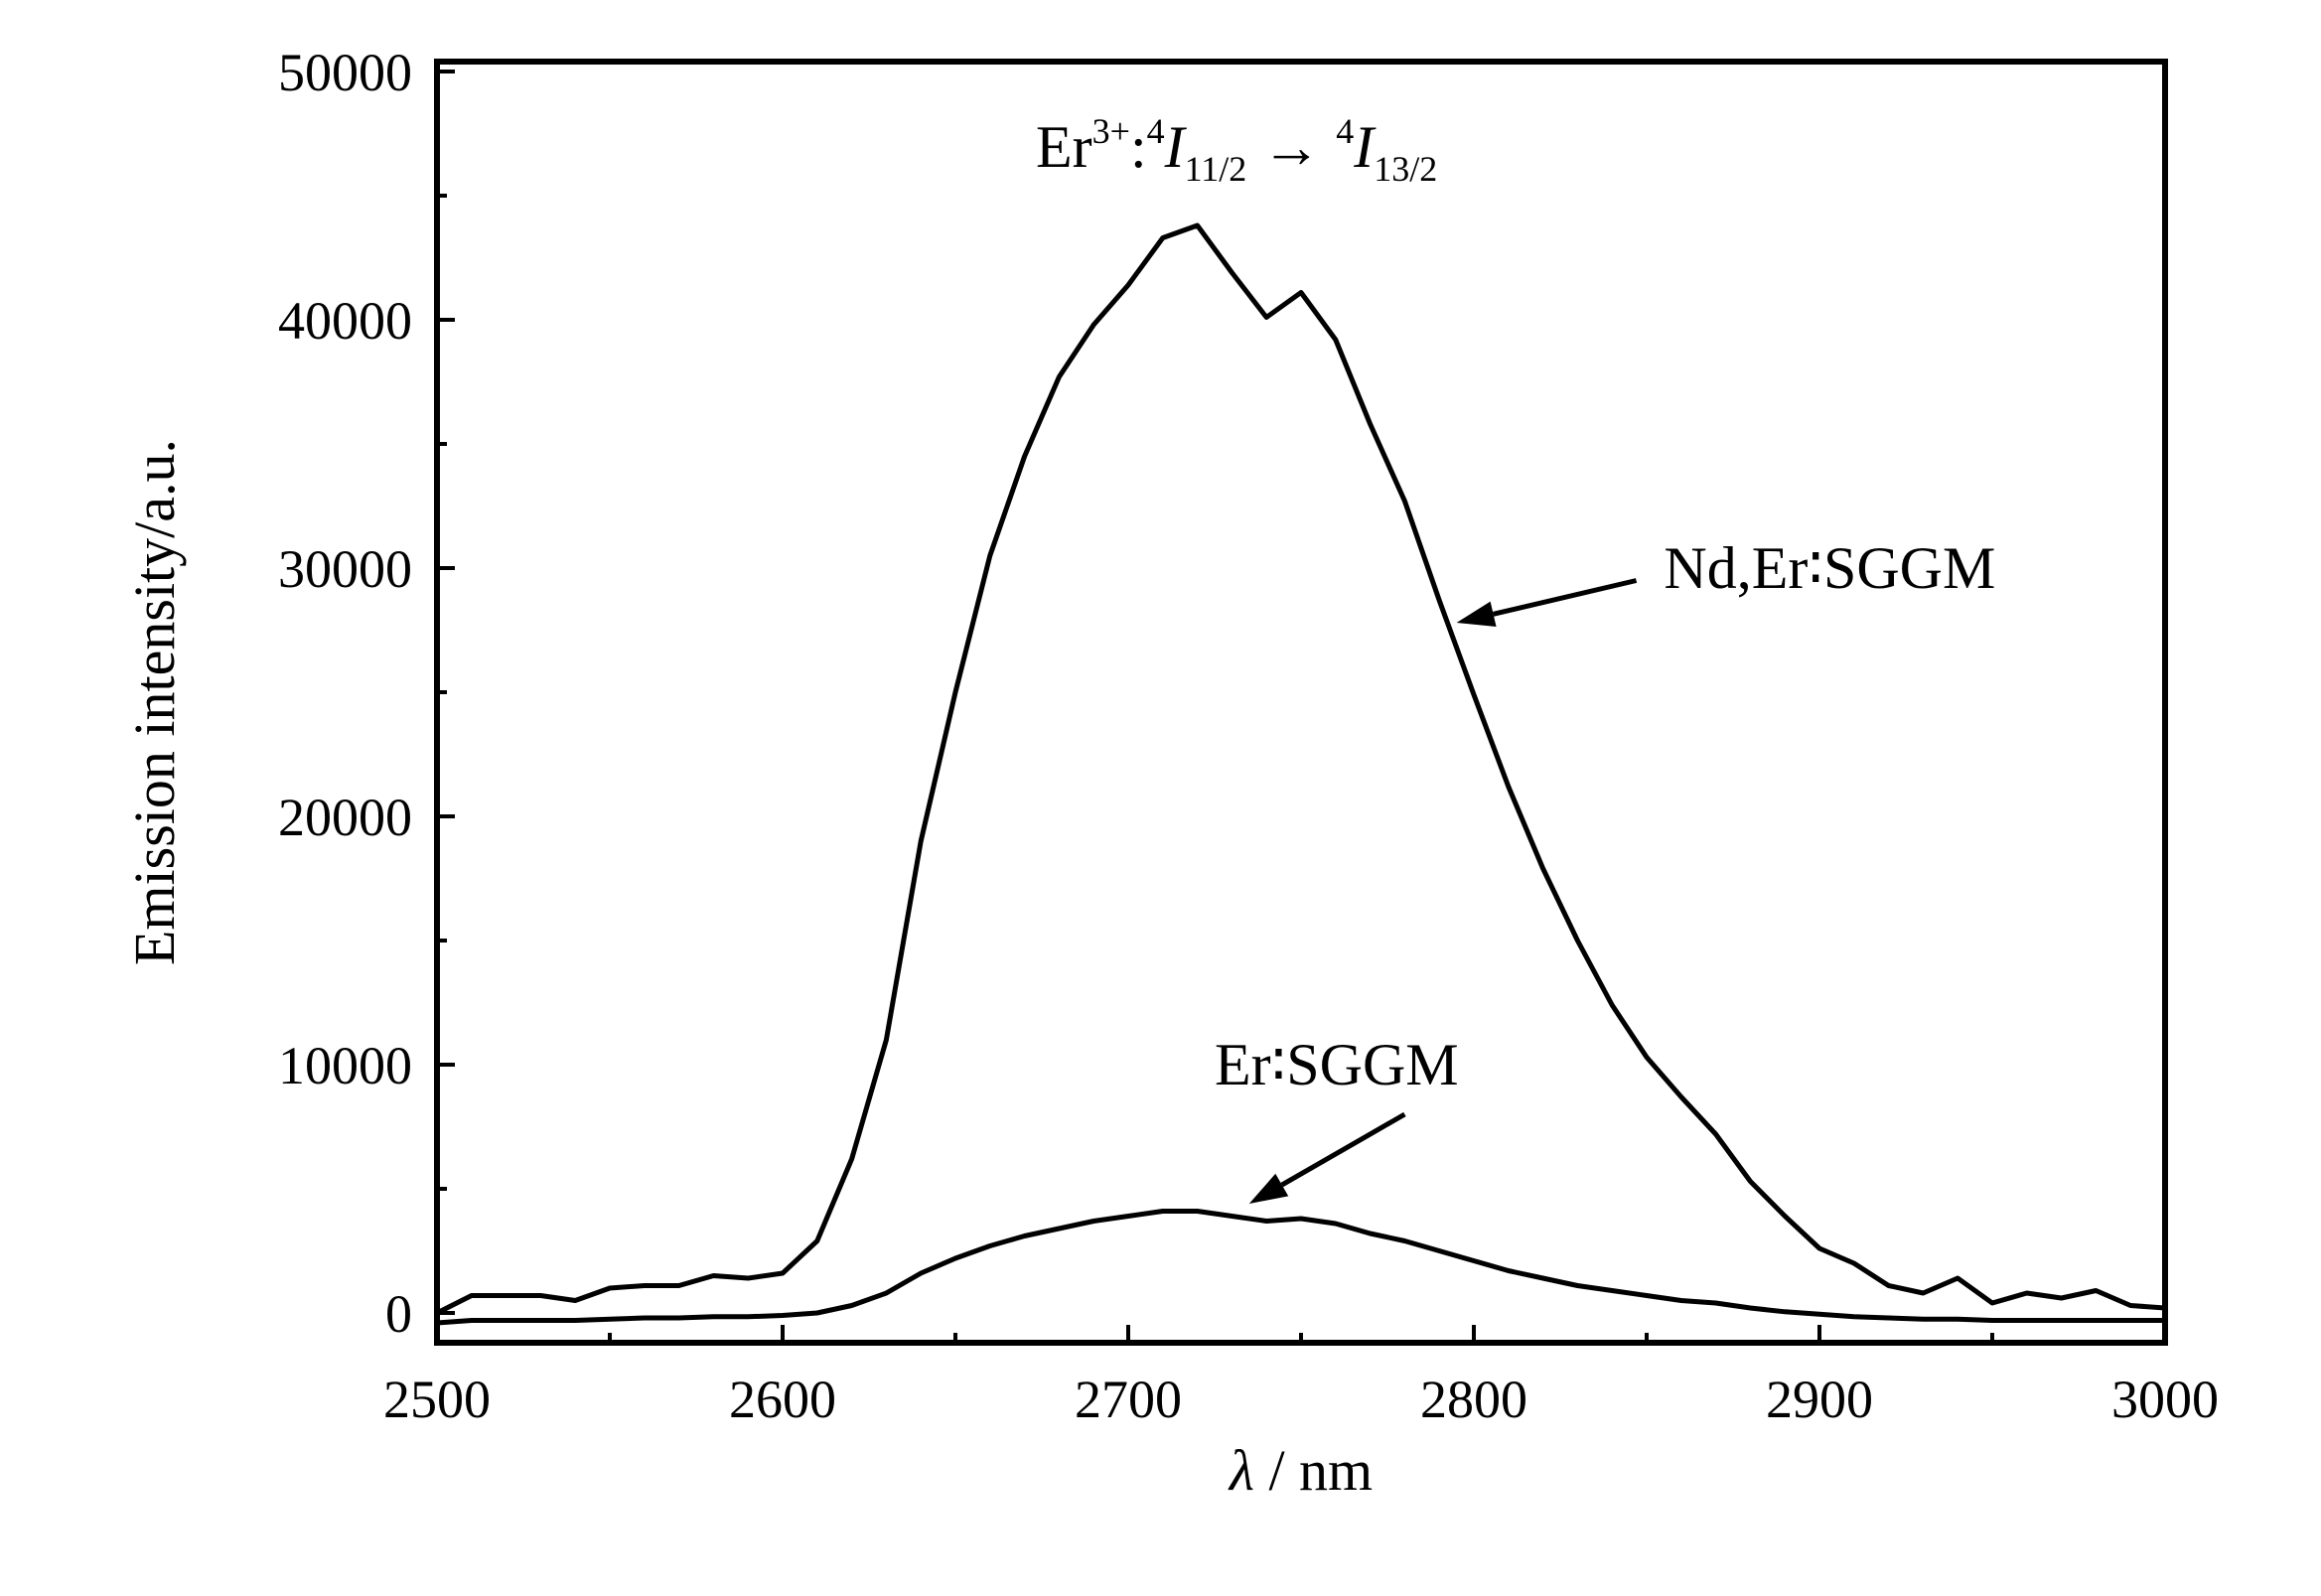  I want to click on y-axis-title: Emission intensity/a.u., so click(154, 702).